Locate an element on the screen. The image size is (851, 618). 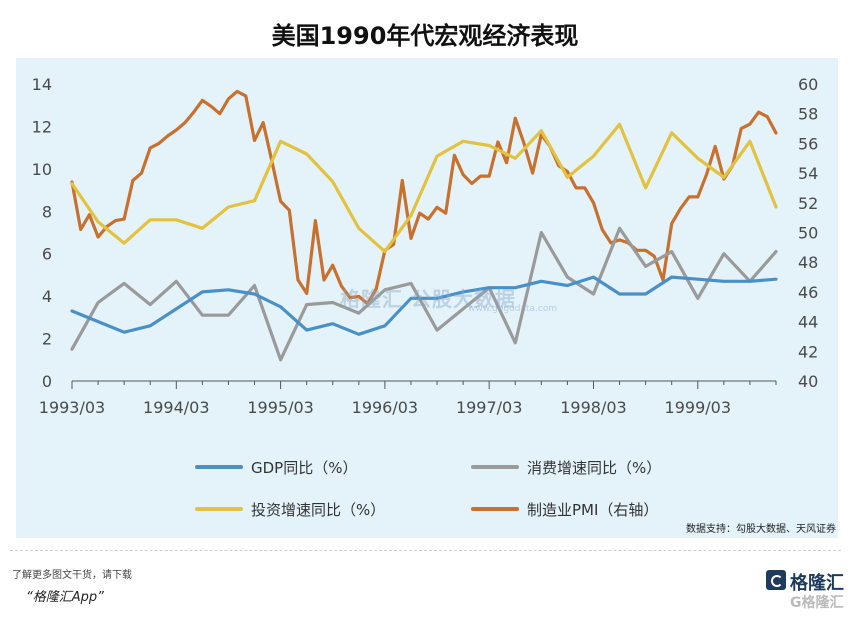
watermark-text: 格隆汇 公股大数据 is located at coordinates (428, 299).